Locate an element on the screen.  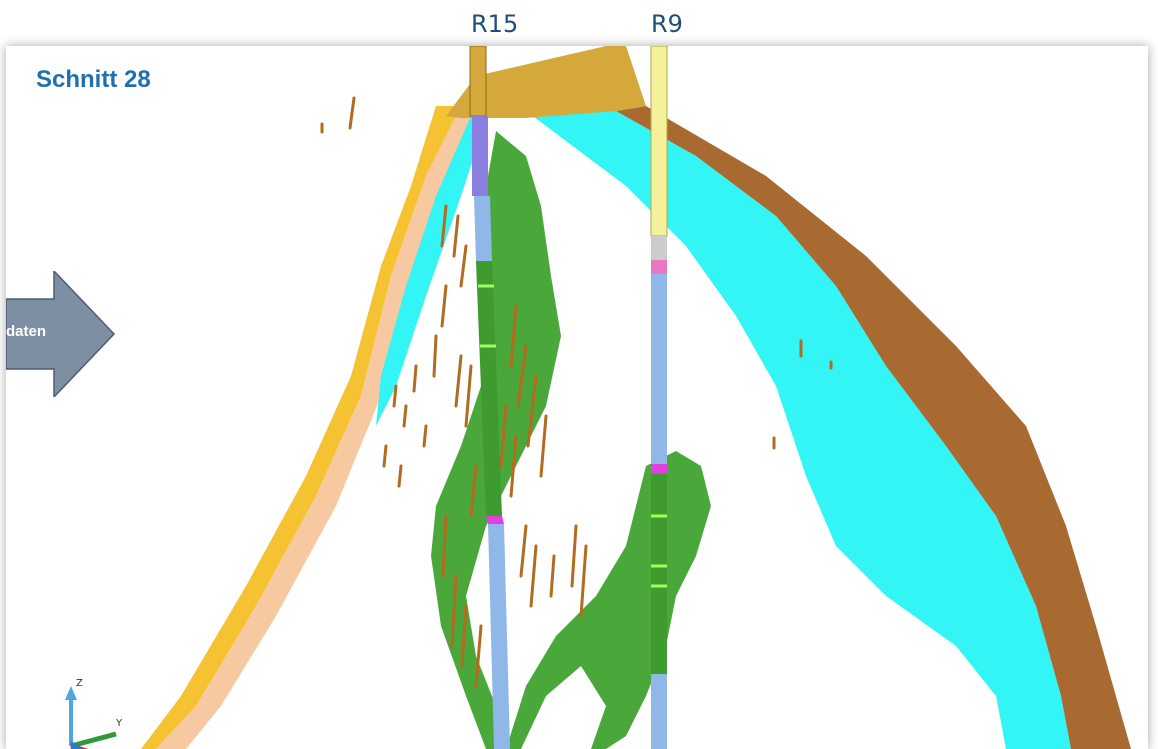
section-title: Schnitt 28 is located at coordinates (93, 79).